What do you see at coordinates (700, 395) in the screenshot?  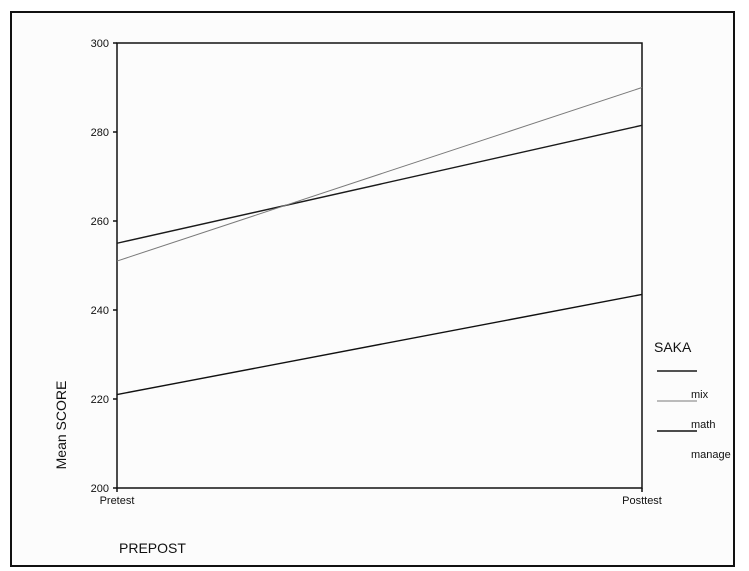 I see `legend-label-mix: mix` at bounding box center [700, 395].